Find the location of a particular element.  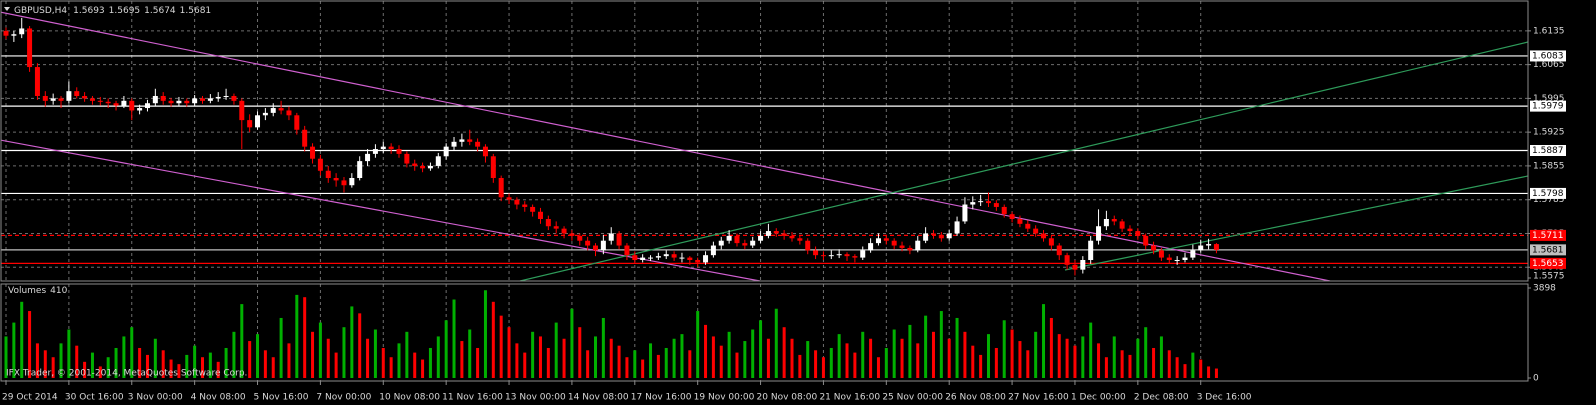

menu-arrow is located at coordinates (7, 9).